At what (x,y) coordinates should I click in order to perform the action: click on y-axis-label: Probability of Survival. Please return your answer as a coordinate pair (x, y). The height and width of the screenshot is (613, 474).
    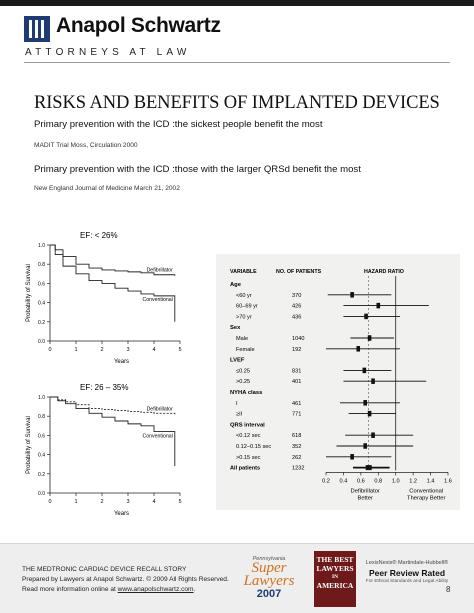
    Looking at the image, I should click on (29, 293).